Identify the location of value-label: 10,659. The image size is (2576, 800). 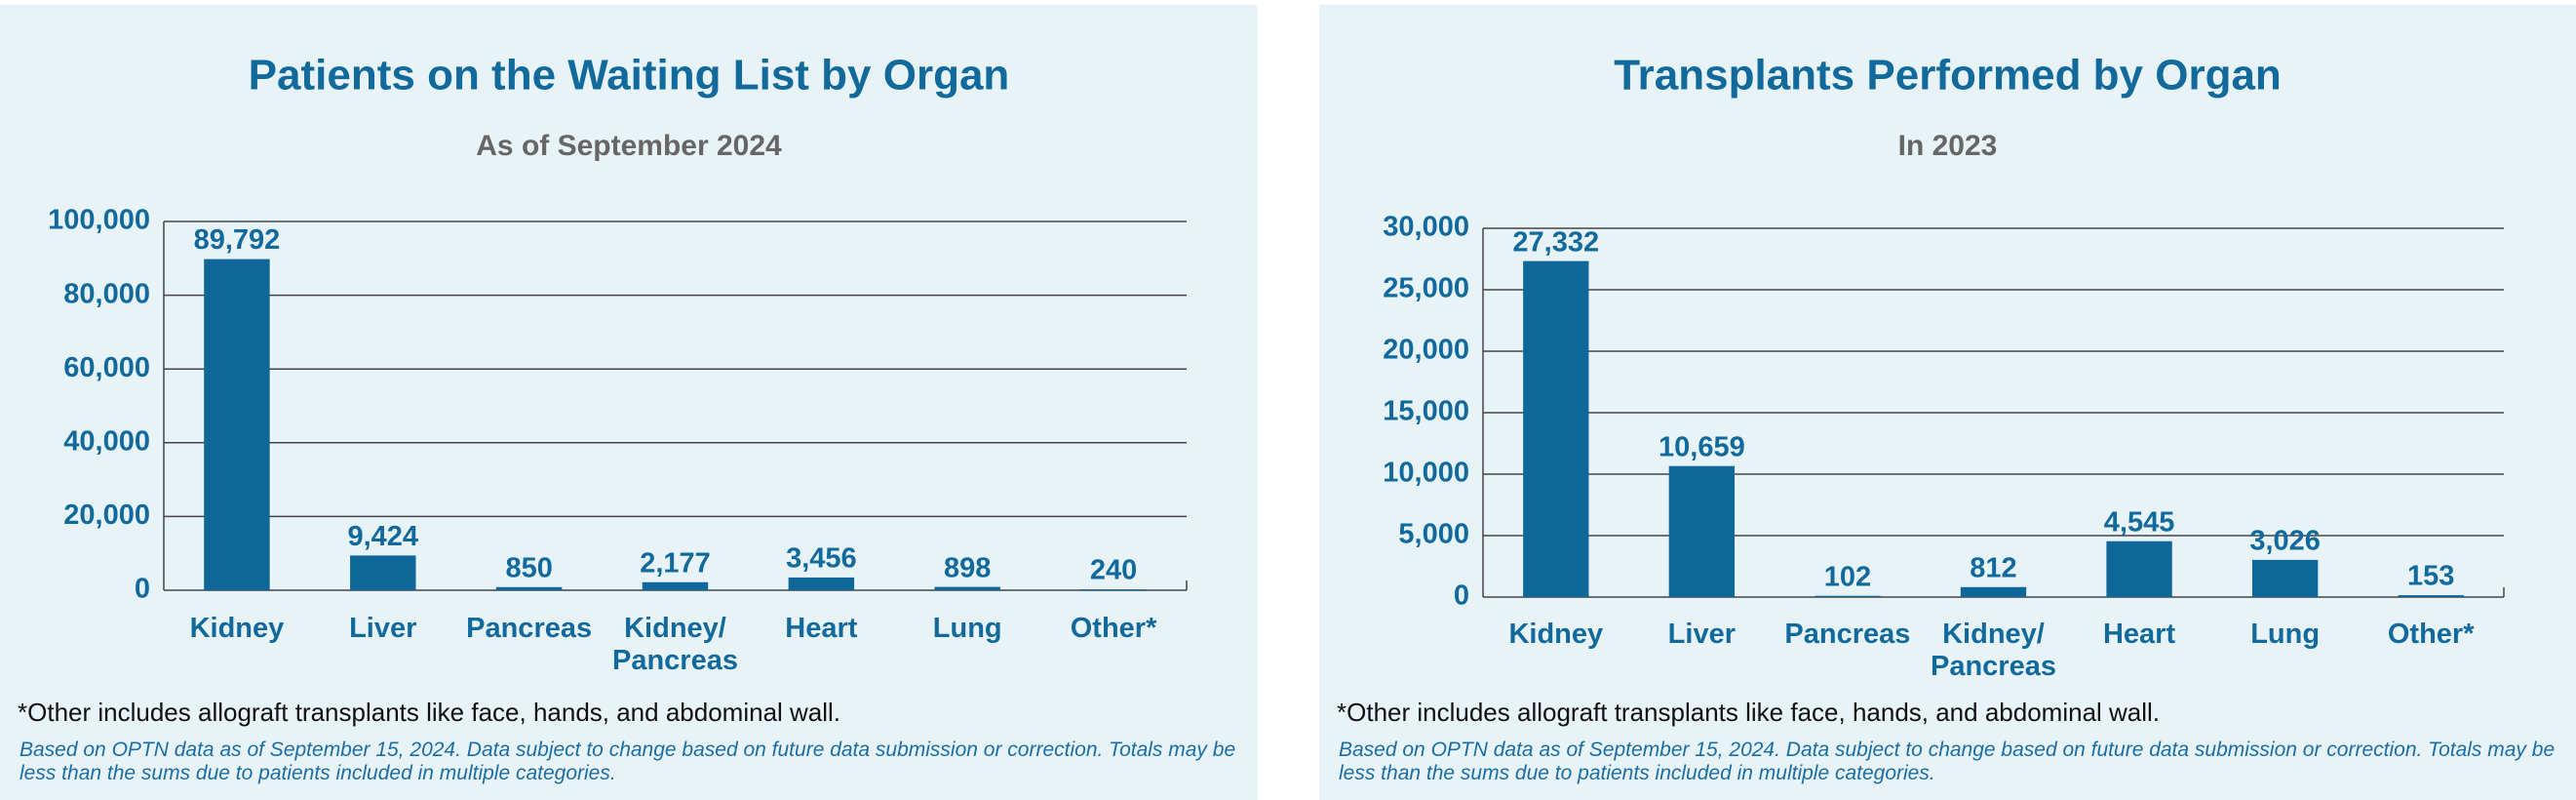
(1702, 446).